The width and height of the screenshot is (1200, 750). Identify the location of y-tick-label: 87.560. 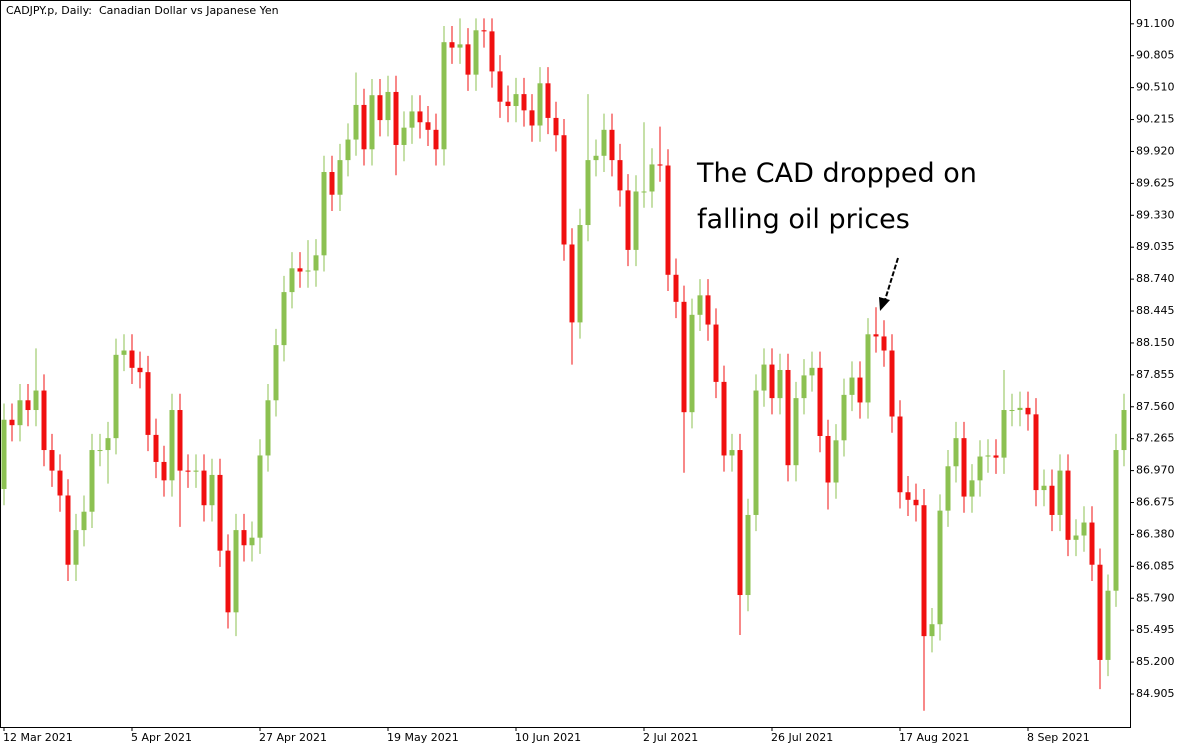
(1155, 406).